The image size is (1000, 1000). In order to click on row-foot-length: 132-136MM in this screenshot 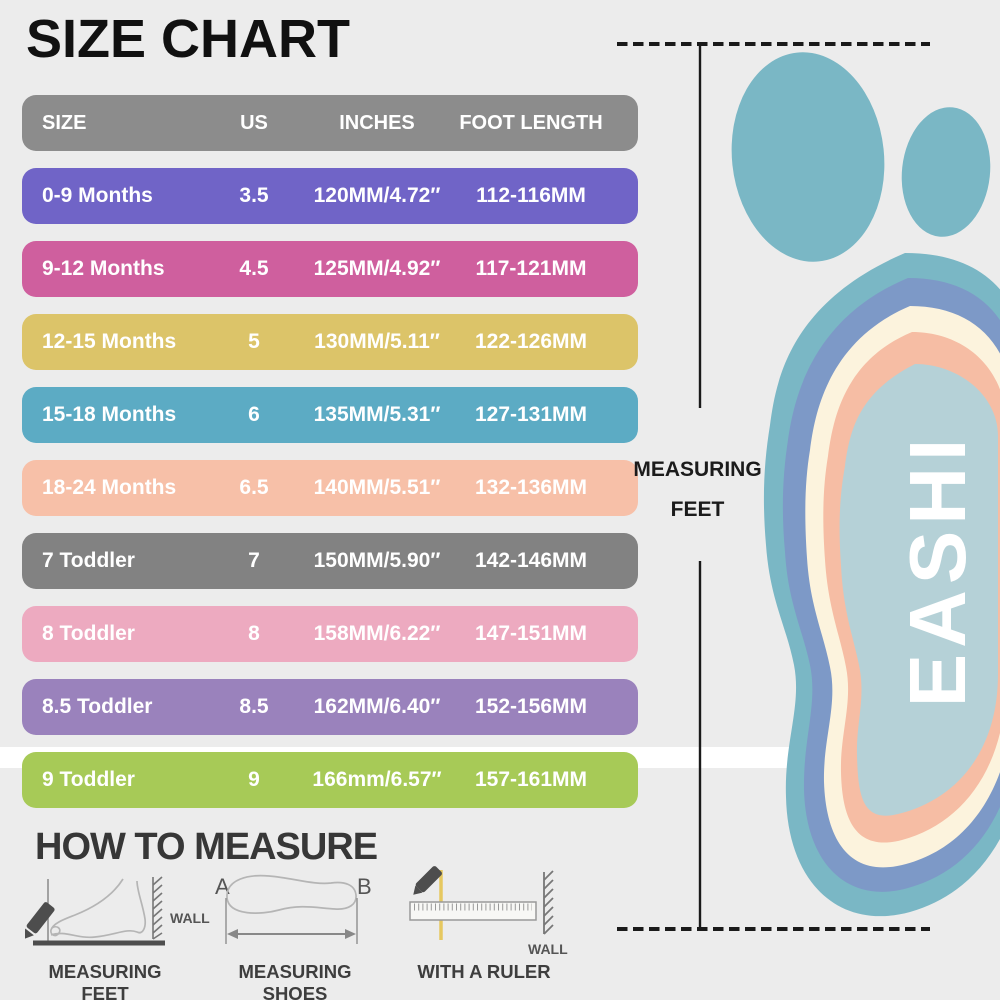, I will do `click(531, 487)`.